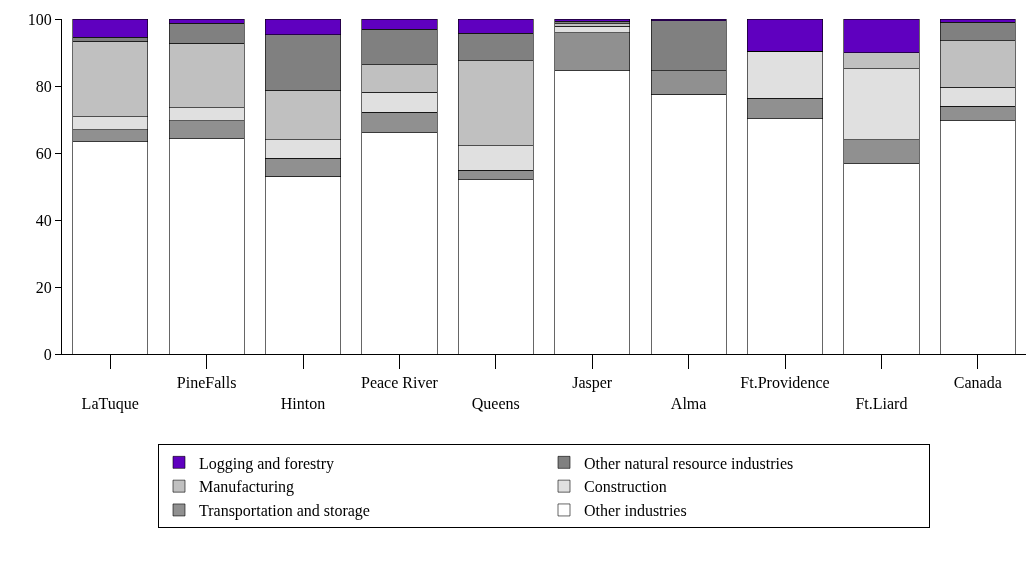 The image size is (1031, 565). I want to click on legend-label: Manufacturing, so click(247, 487).